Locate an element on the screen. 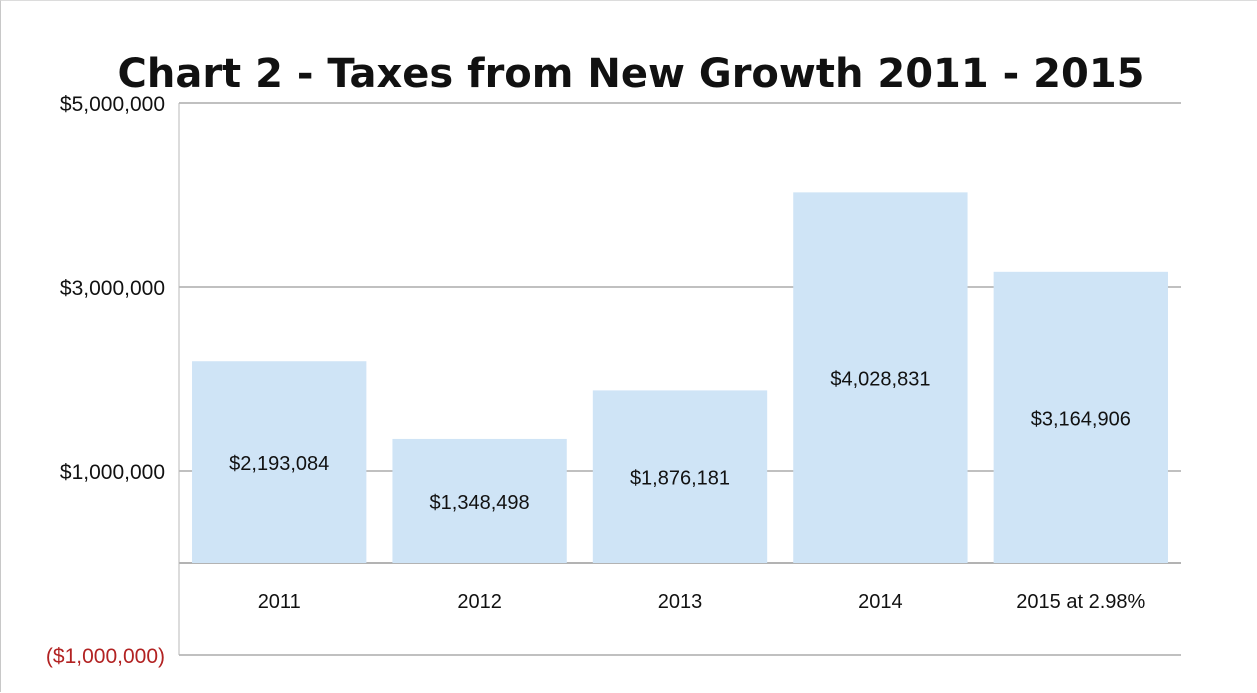 Image resolution: width=1257 pixels, height=693 pixels. bar-2012 is located at coordinates (479, 500).